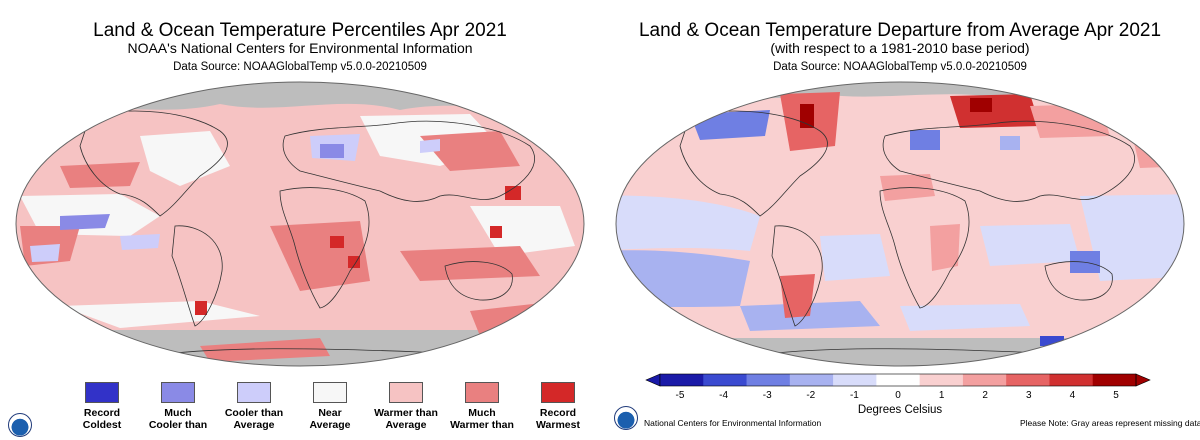  I want to click on legend-near-average: Near Average, so click(330, 406).